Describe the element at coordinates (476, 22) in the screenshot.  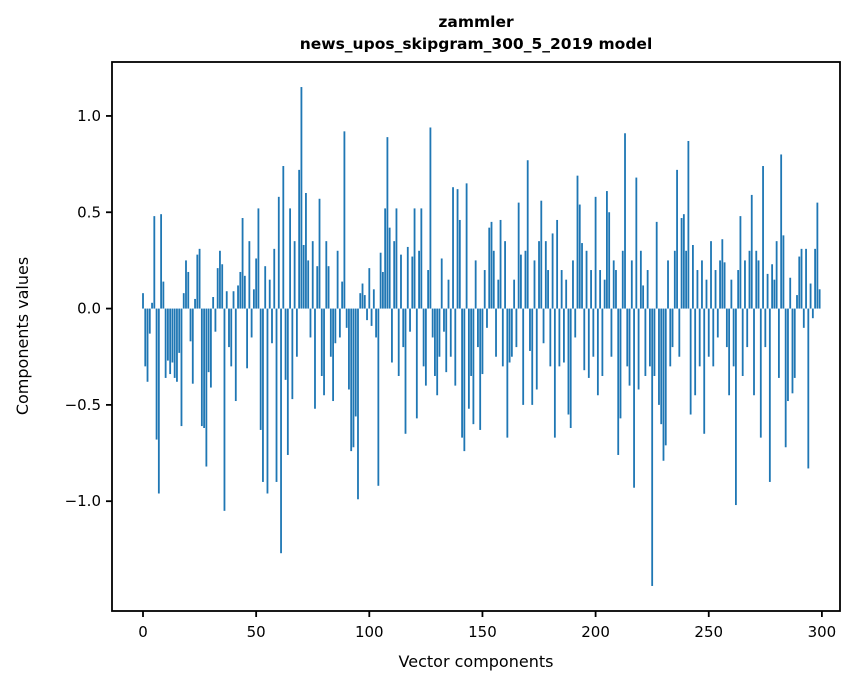
I see `chart-title-line1: zammler` at that location.